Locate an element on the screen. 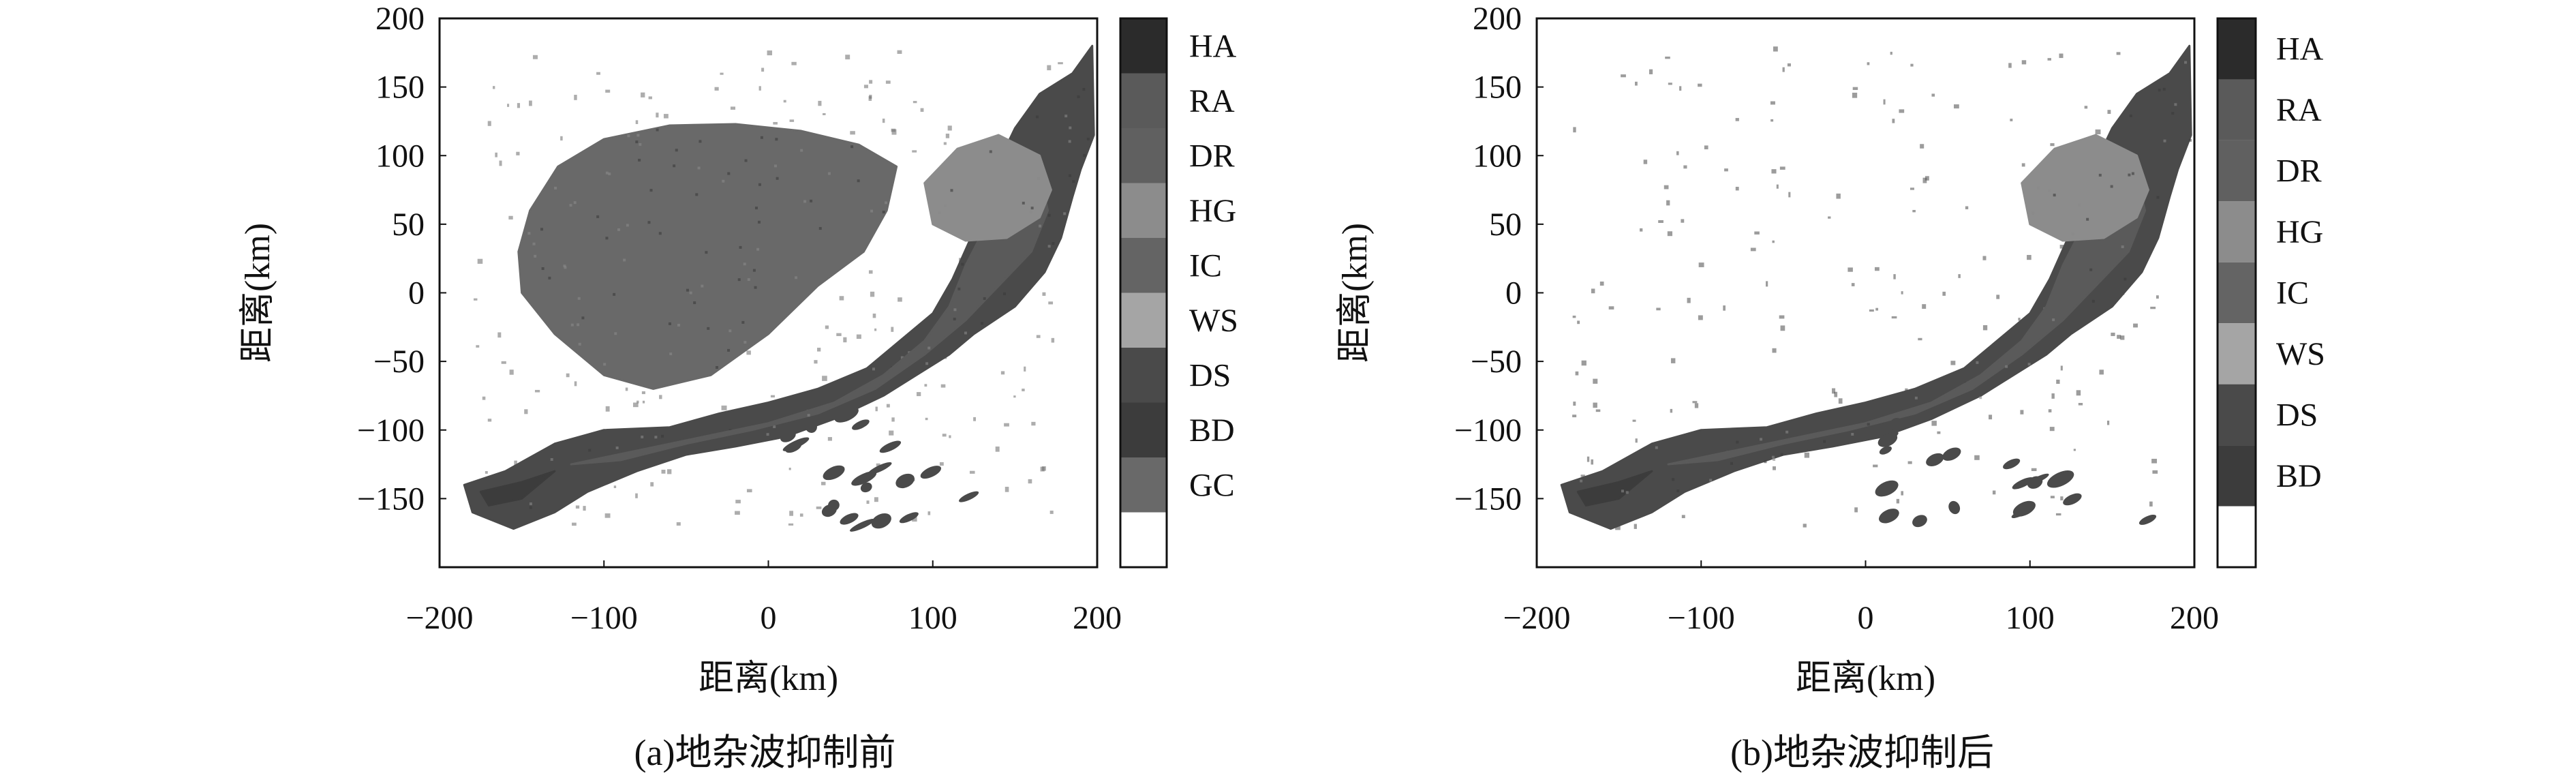  legend-label: RA is located at coordinates (1212, 101).